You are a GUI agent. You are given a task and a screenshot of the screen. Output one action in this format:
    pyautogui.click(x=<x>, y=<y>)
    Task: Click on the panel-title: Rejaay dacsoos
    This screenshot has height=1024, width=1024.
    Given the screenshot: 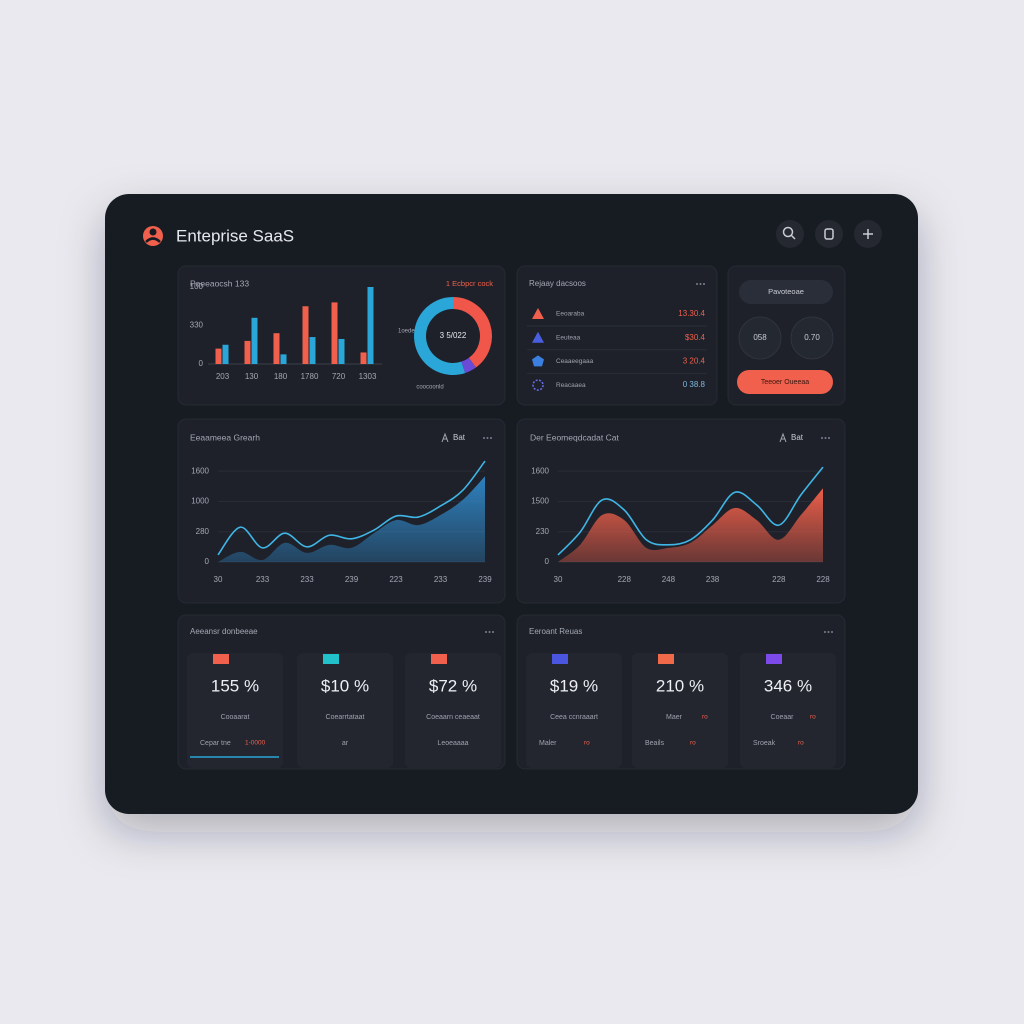 What is the action you would take?
    pyautogui.click(x=557, y=283)
    